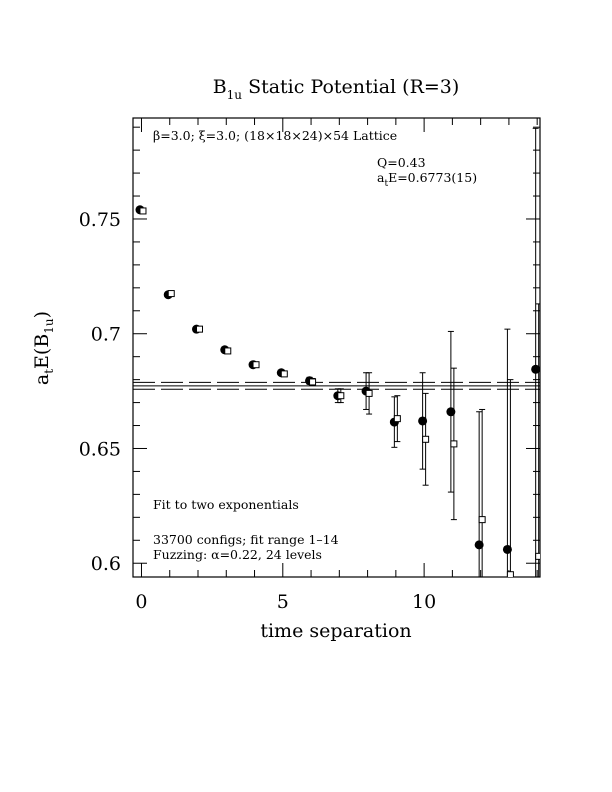 This screenshot has width=612, height=792. I want to click on x-axis-label: time separation, so click(335, 631).